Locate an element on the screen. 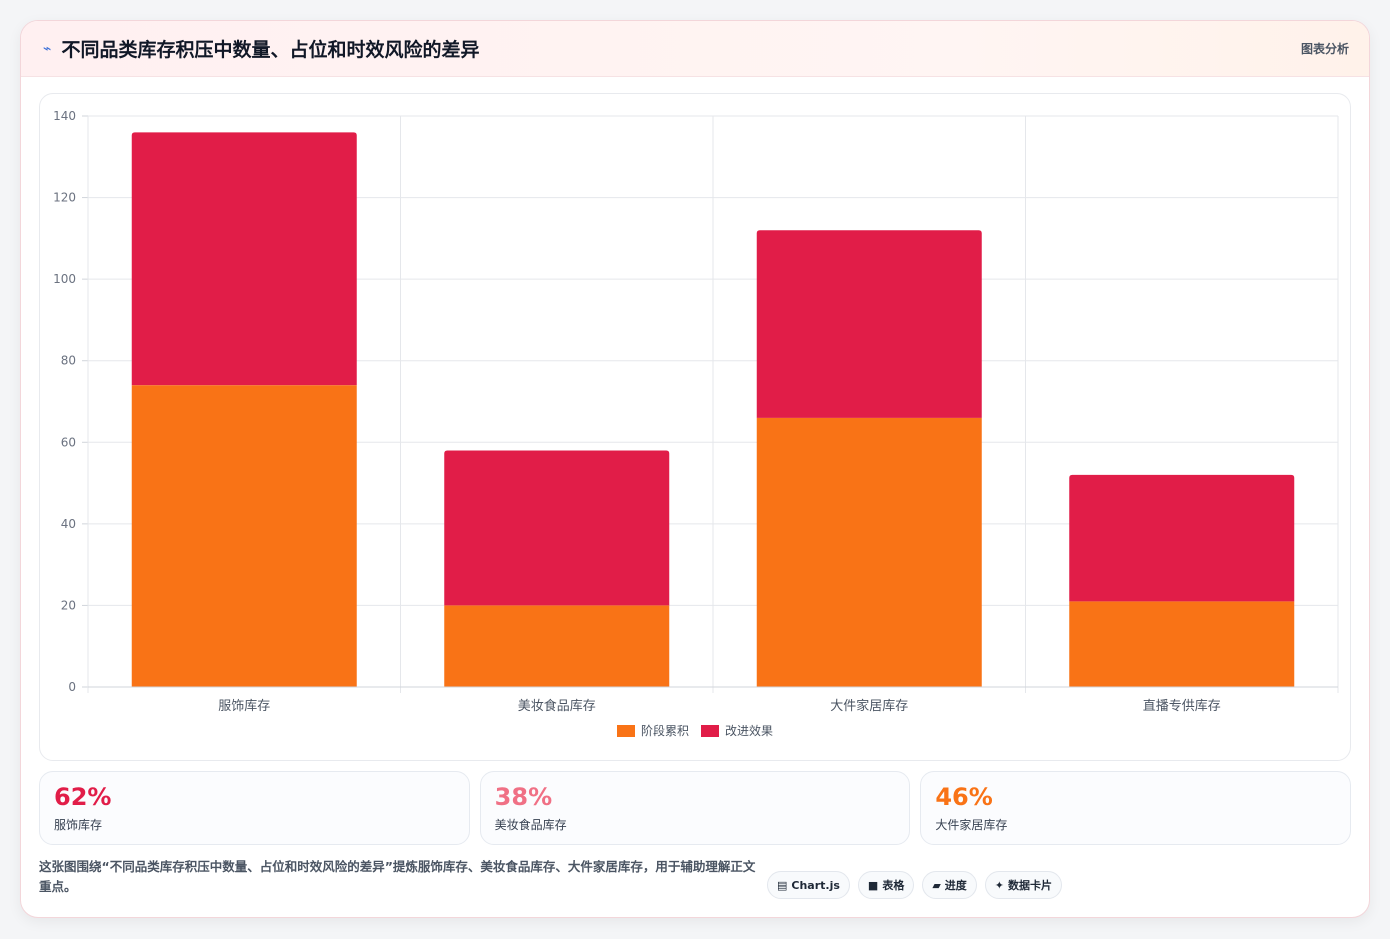 This screenshot has width=1390, height=939. x-tick-label: 大件家居库存 is located at coordinates (869, 706).